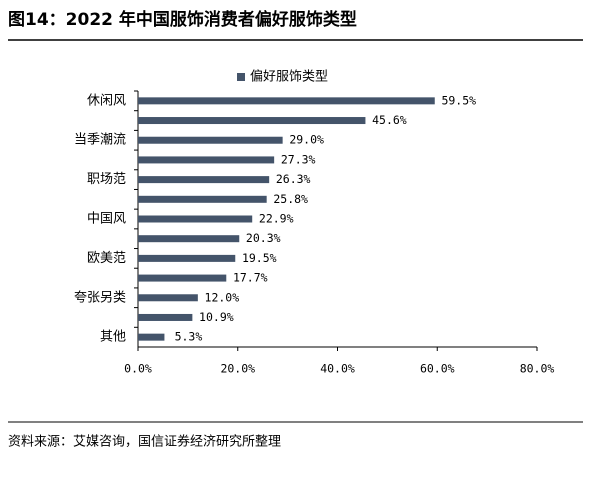  What do you see at coordinates (106, 258) in the screenshot?
I see `y-tick-label: 欧美范` at bounding box center [106, 258].